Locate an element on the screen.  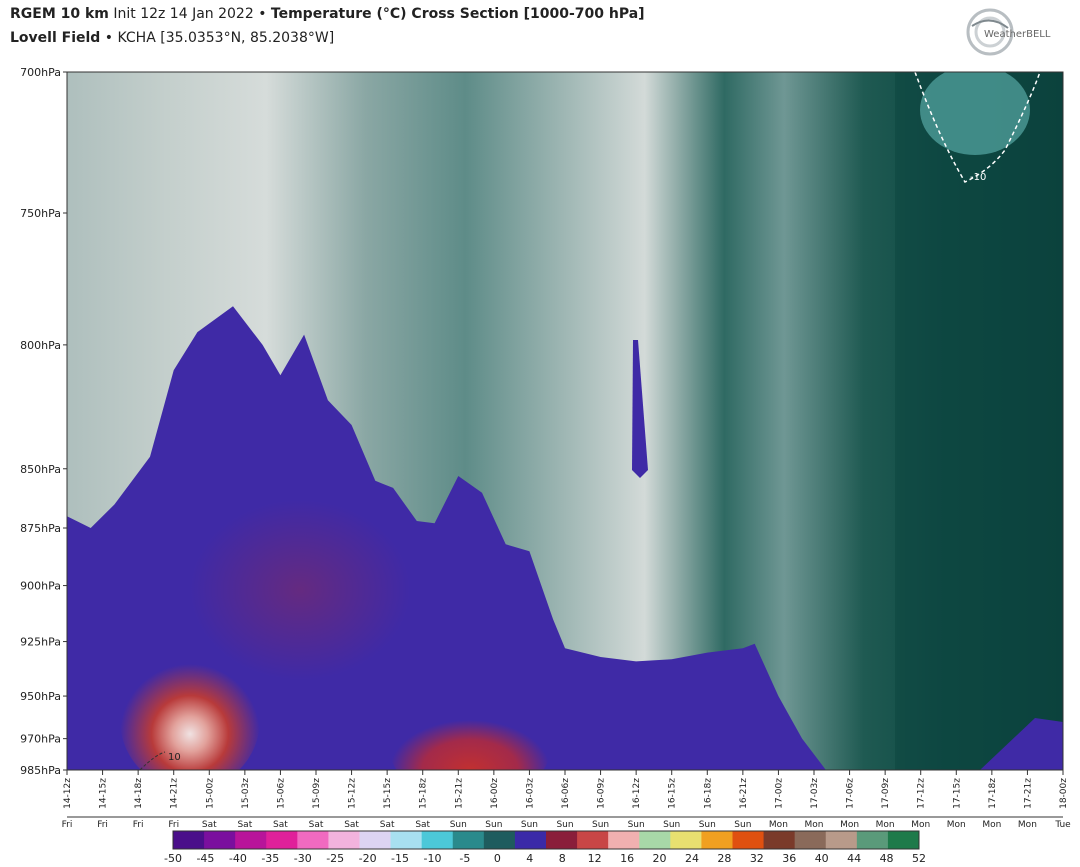
colorbar-label: 8 is located at coordinates (562, 858).